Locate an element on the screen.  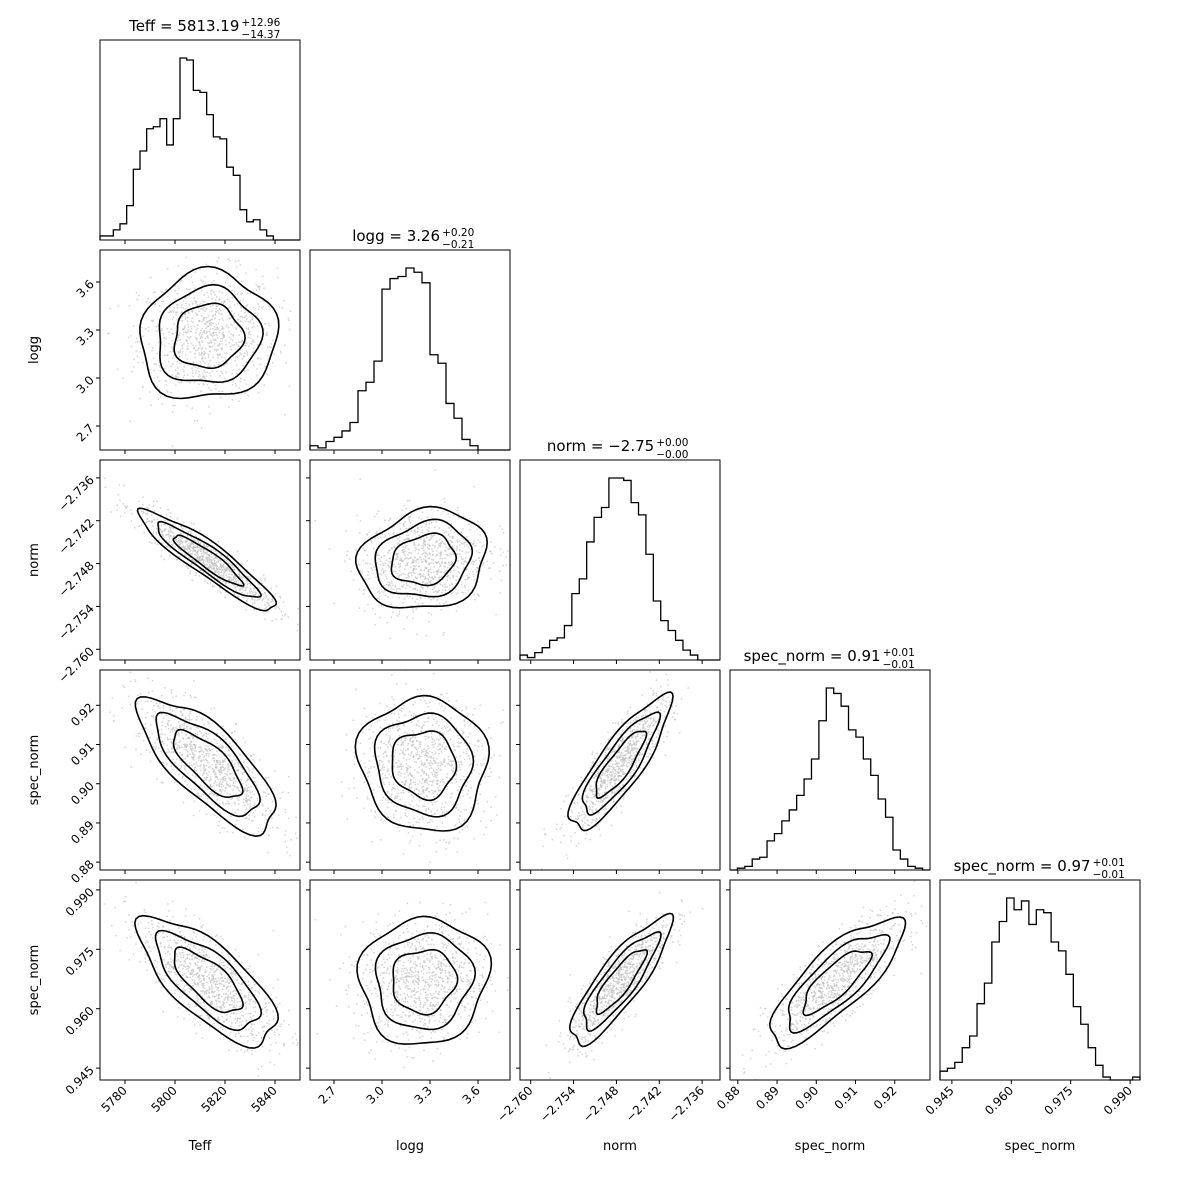
hist-title-4: spec_norm = 0.97 +0.01−0.01 is located at coordinates (1039, 869).